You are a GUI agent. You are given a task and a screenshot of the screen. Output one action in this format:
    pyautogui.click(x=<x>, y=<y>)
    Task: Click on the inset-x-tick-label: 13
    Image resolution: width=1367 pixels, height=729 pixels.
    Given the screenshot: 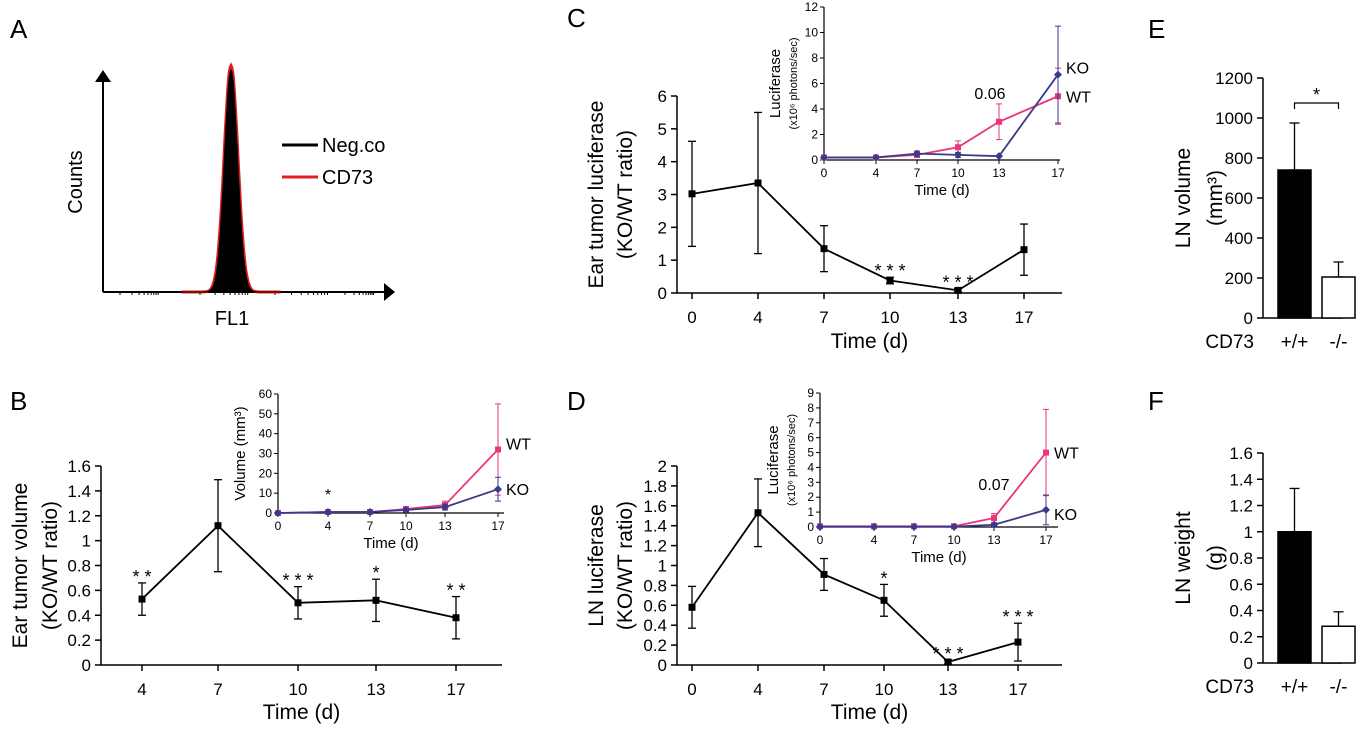 What is the action you would take?
    pyautogui.click(x=445, y=526)
    